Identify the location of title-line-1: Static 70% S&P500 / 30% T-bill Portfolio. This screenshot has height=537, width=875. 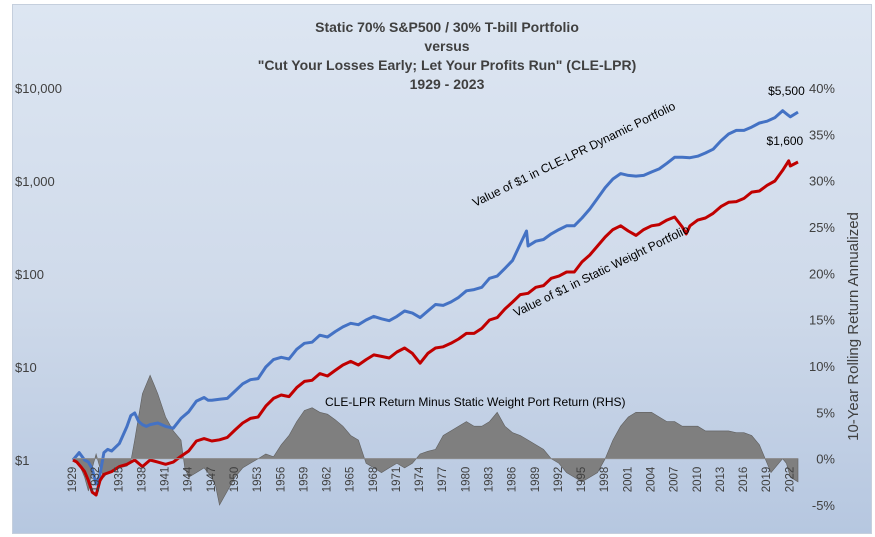
(447, 27).